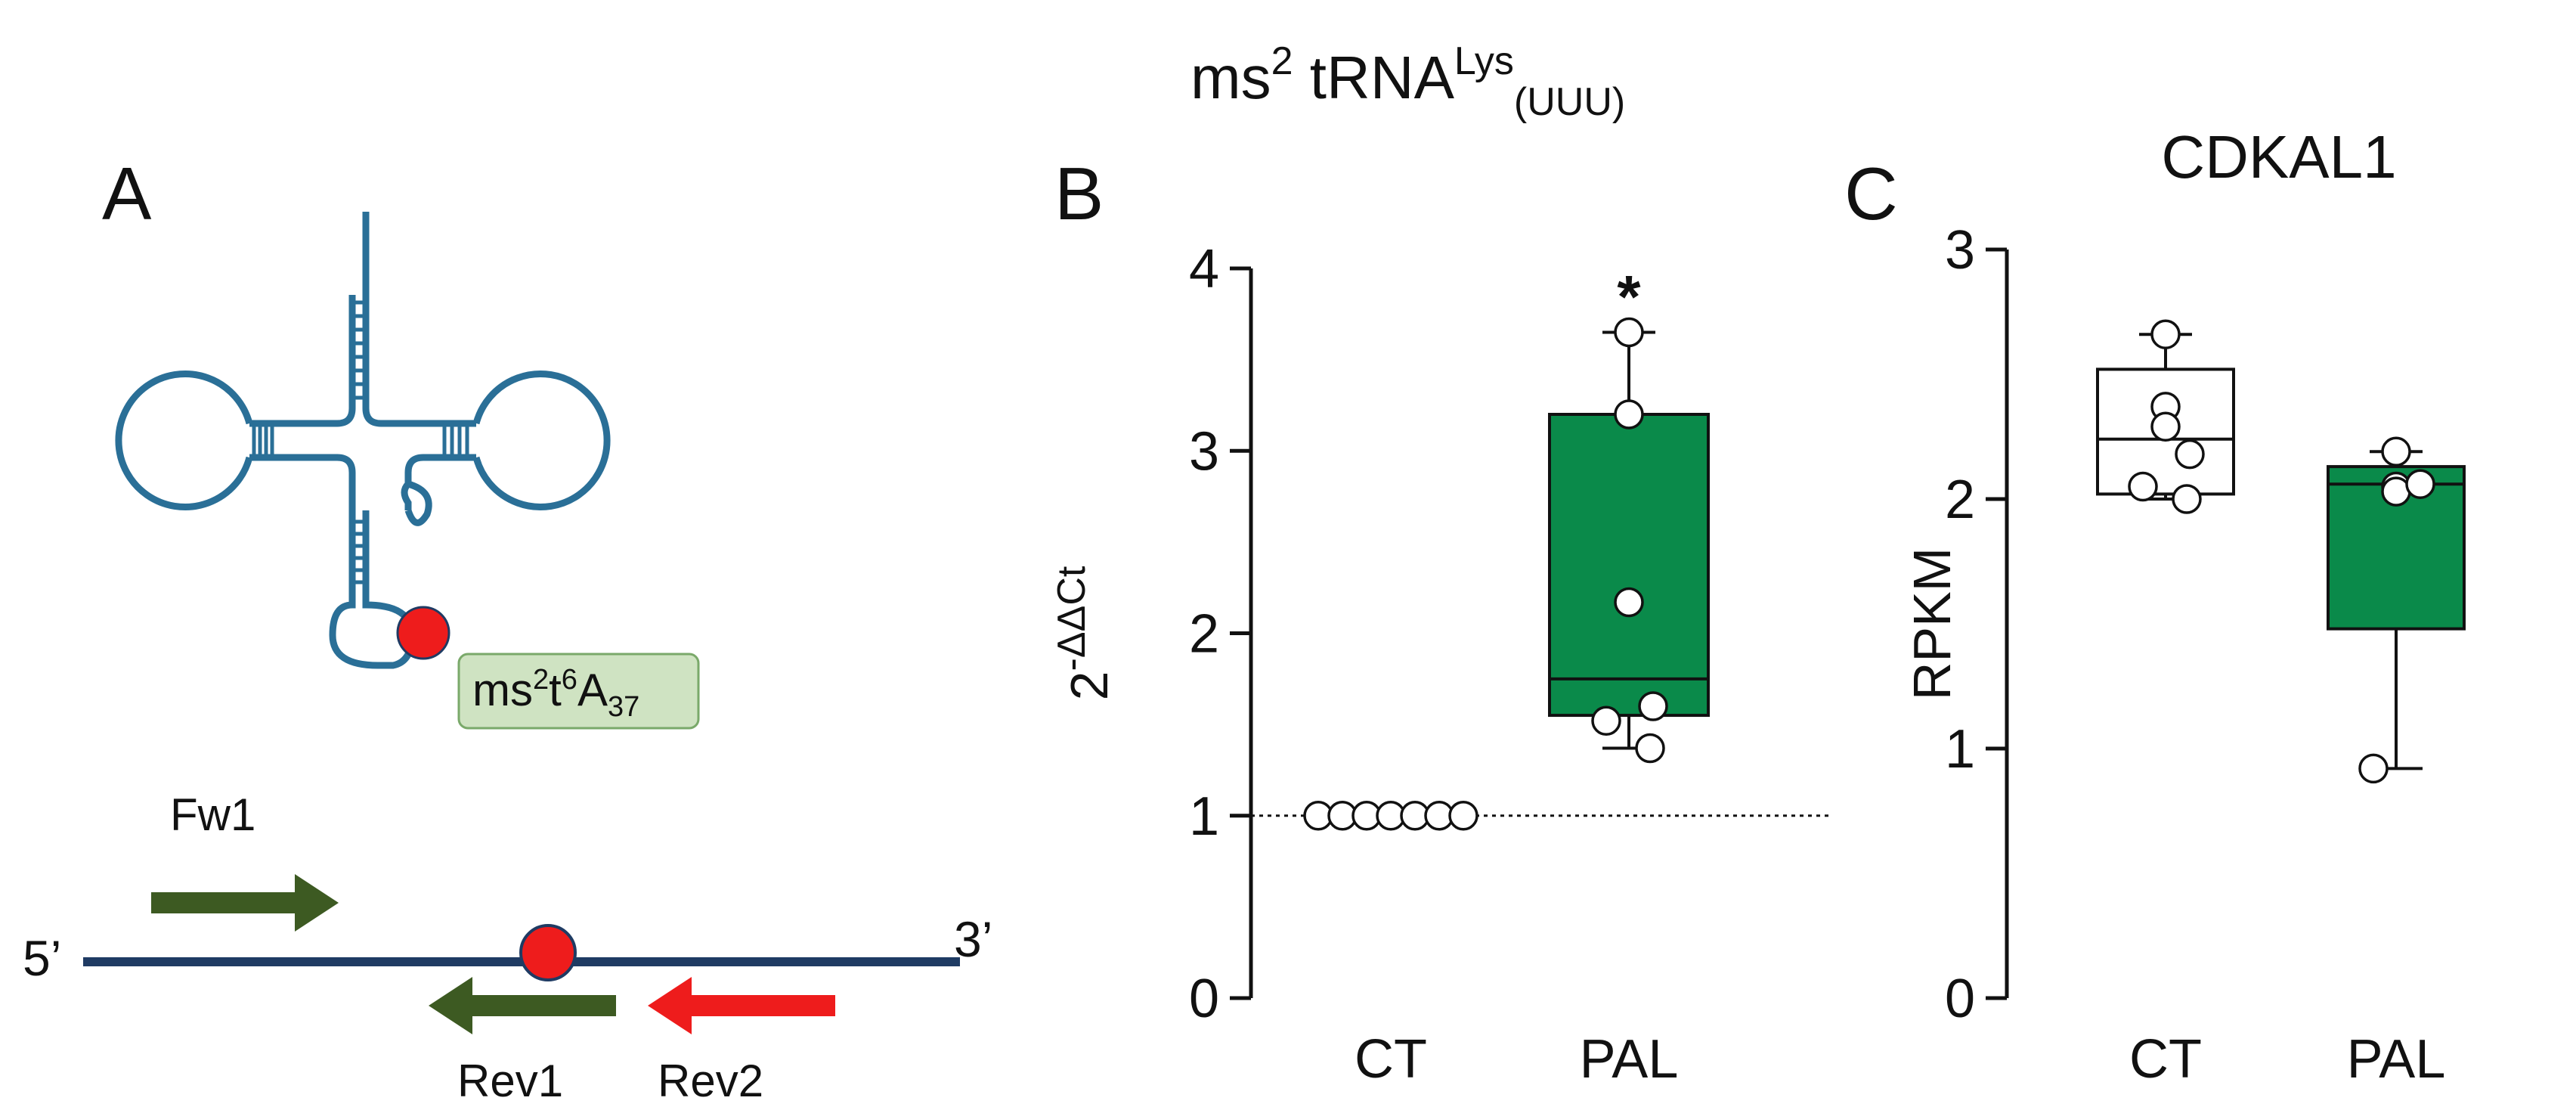 The image size is (2576, 1110). I want to click on y-tick-label-4: 4, so click(1204, 269).